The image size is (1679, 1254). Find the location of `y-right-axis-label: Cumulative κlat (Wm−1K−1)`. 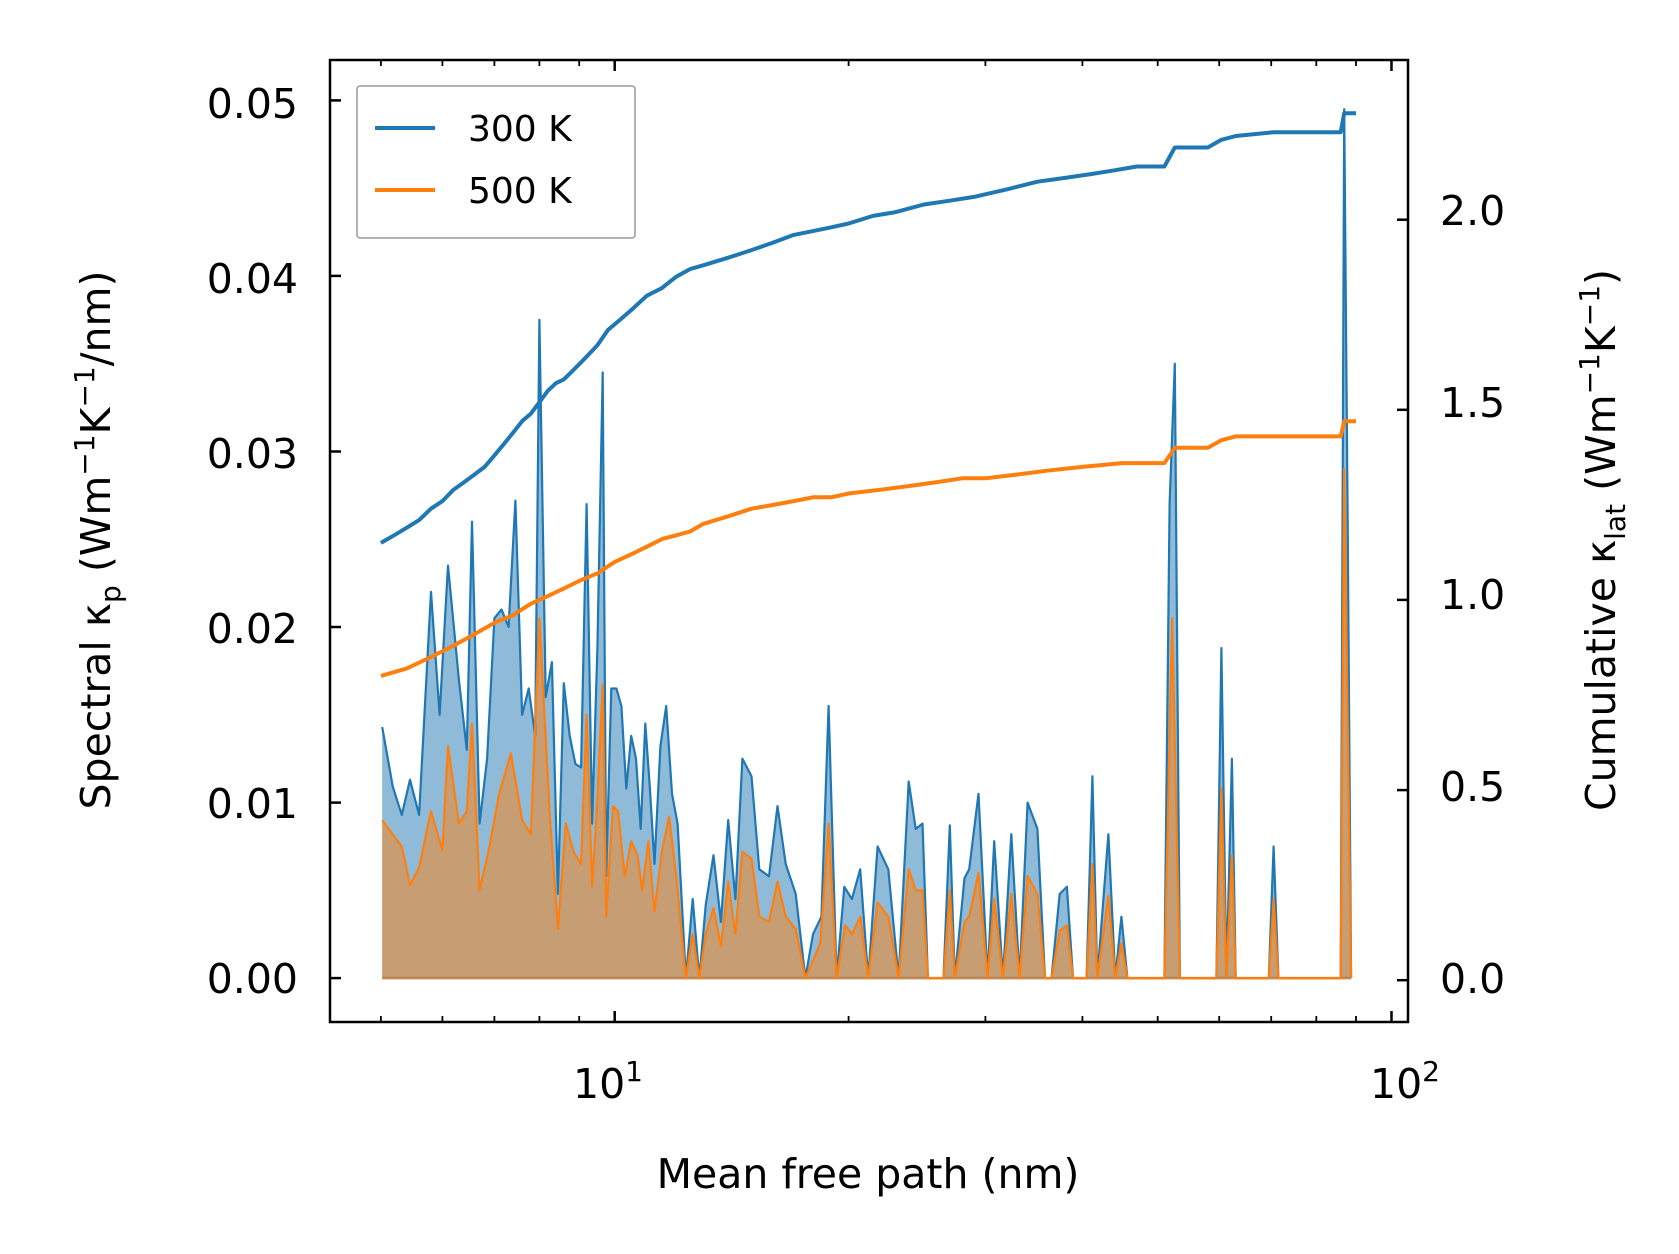

y-right-axis-label: Cumulative κlat (Wm−1K−1) is located at coordinates (1602, 540).